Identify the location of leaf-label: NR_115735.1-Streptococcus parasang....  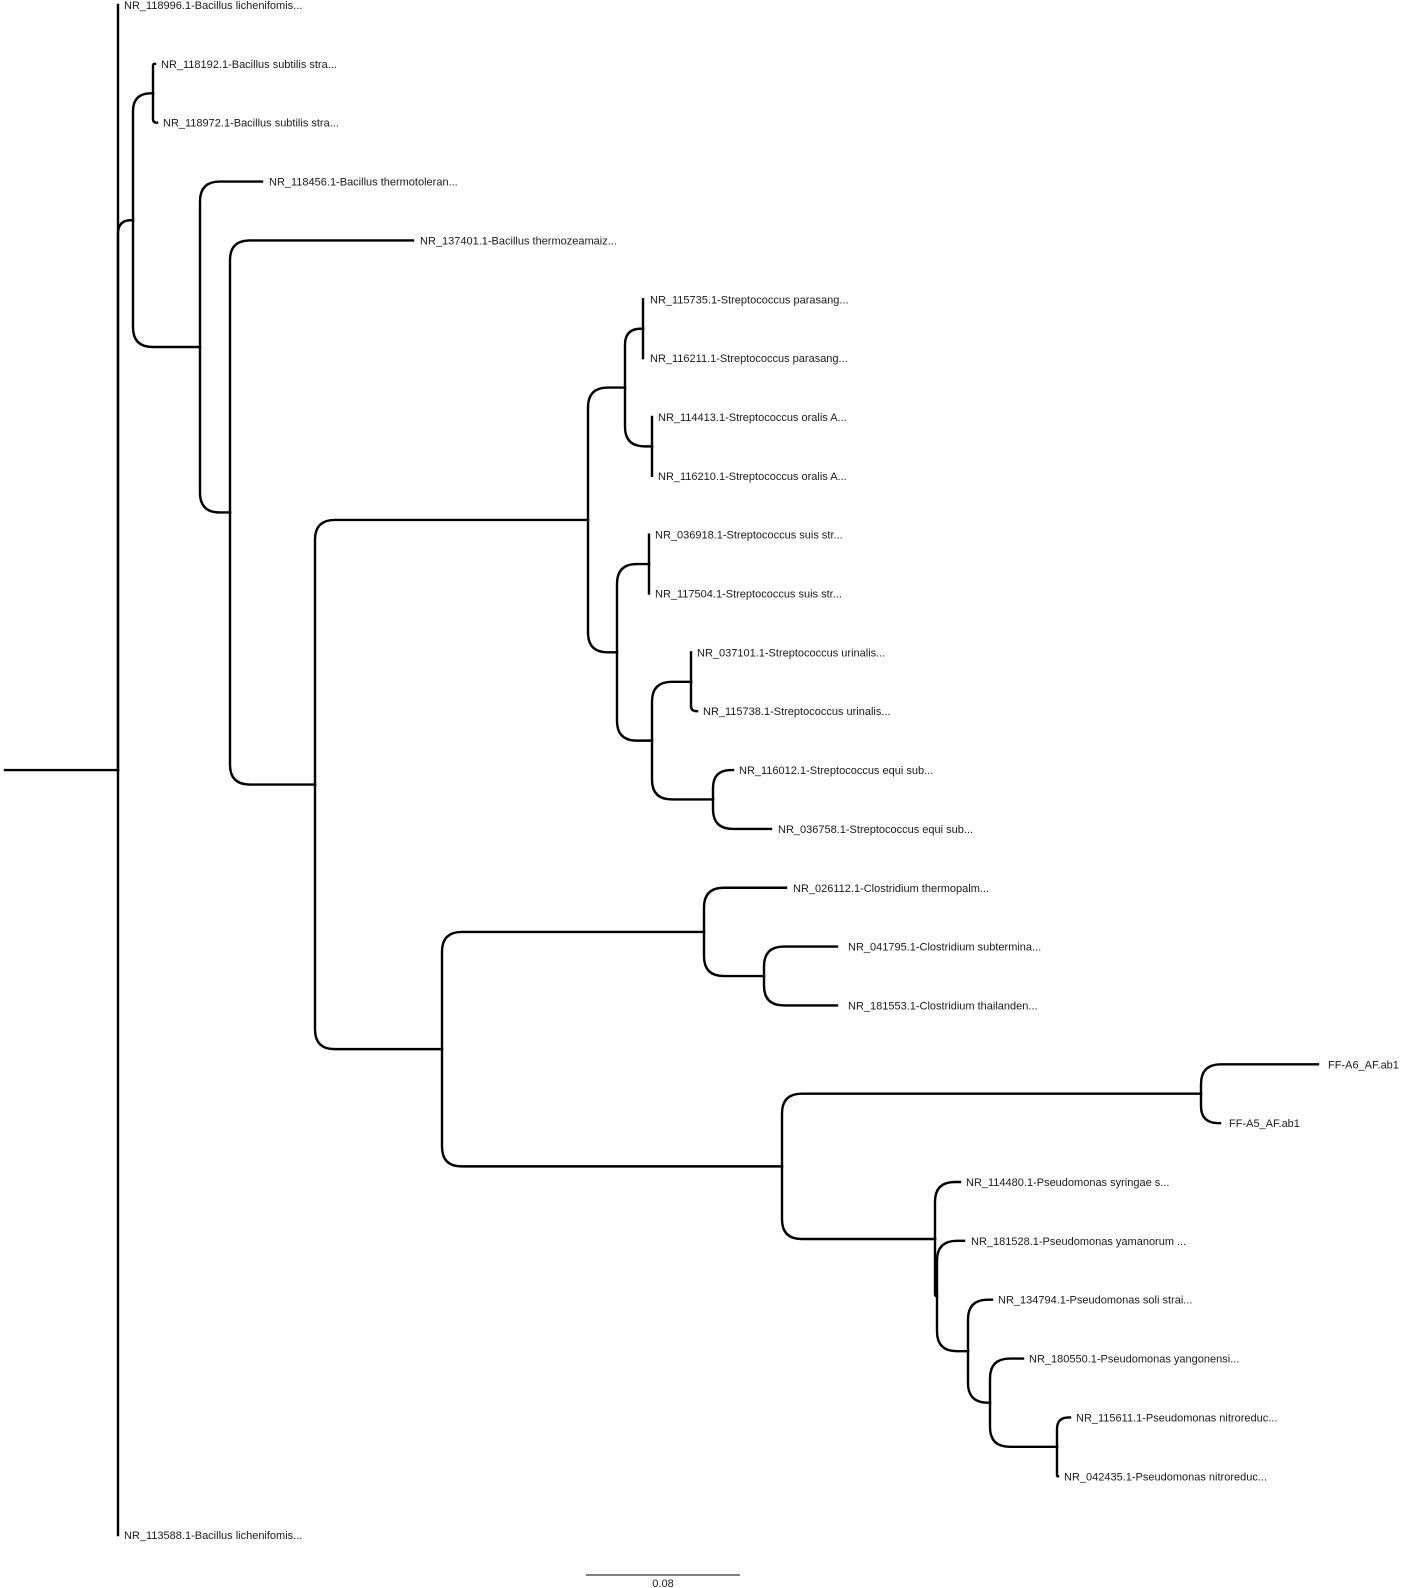
(749, 300).